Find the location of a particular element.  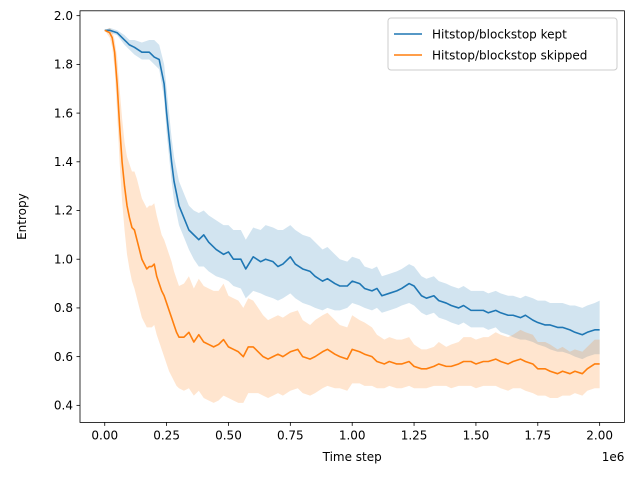

y-axis-label: Entropy is located at coordinates (22, 216).